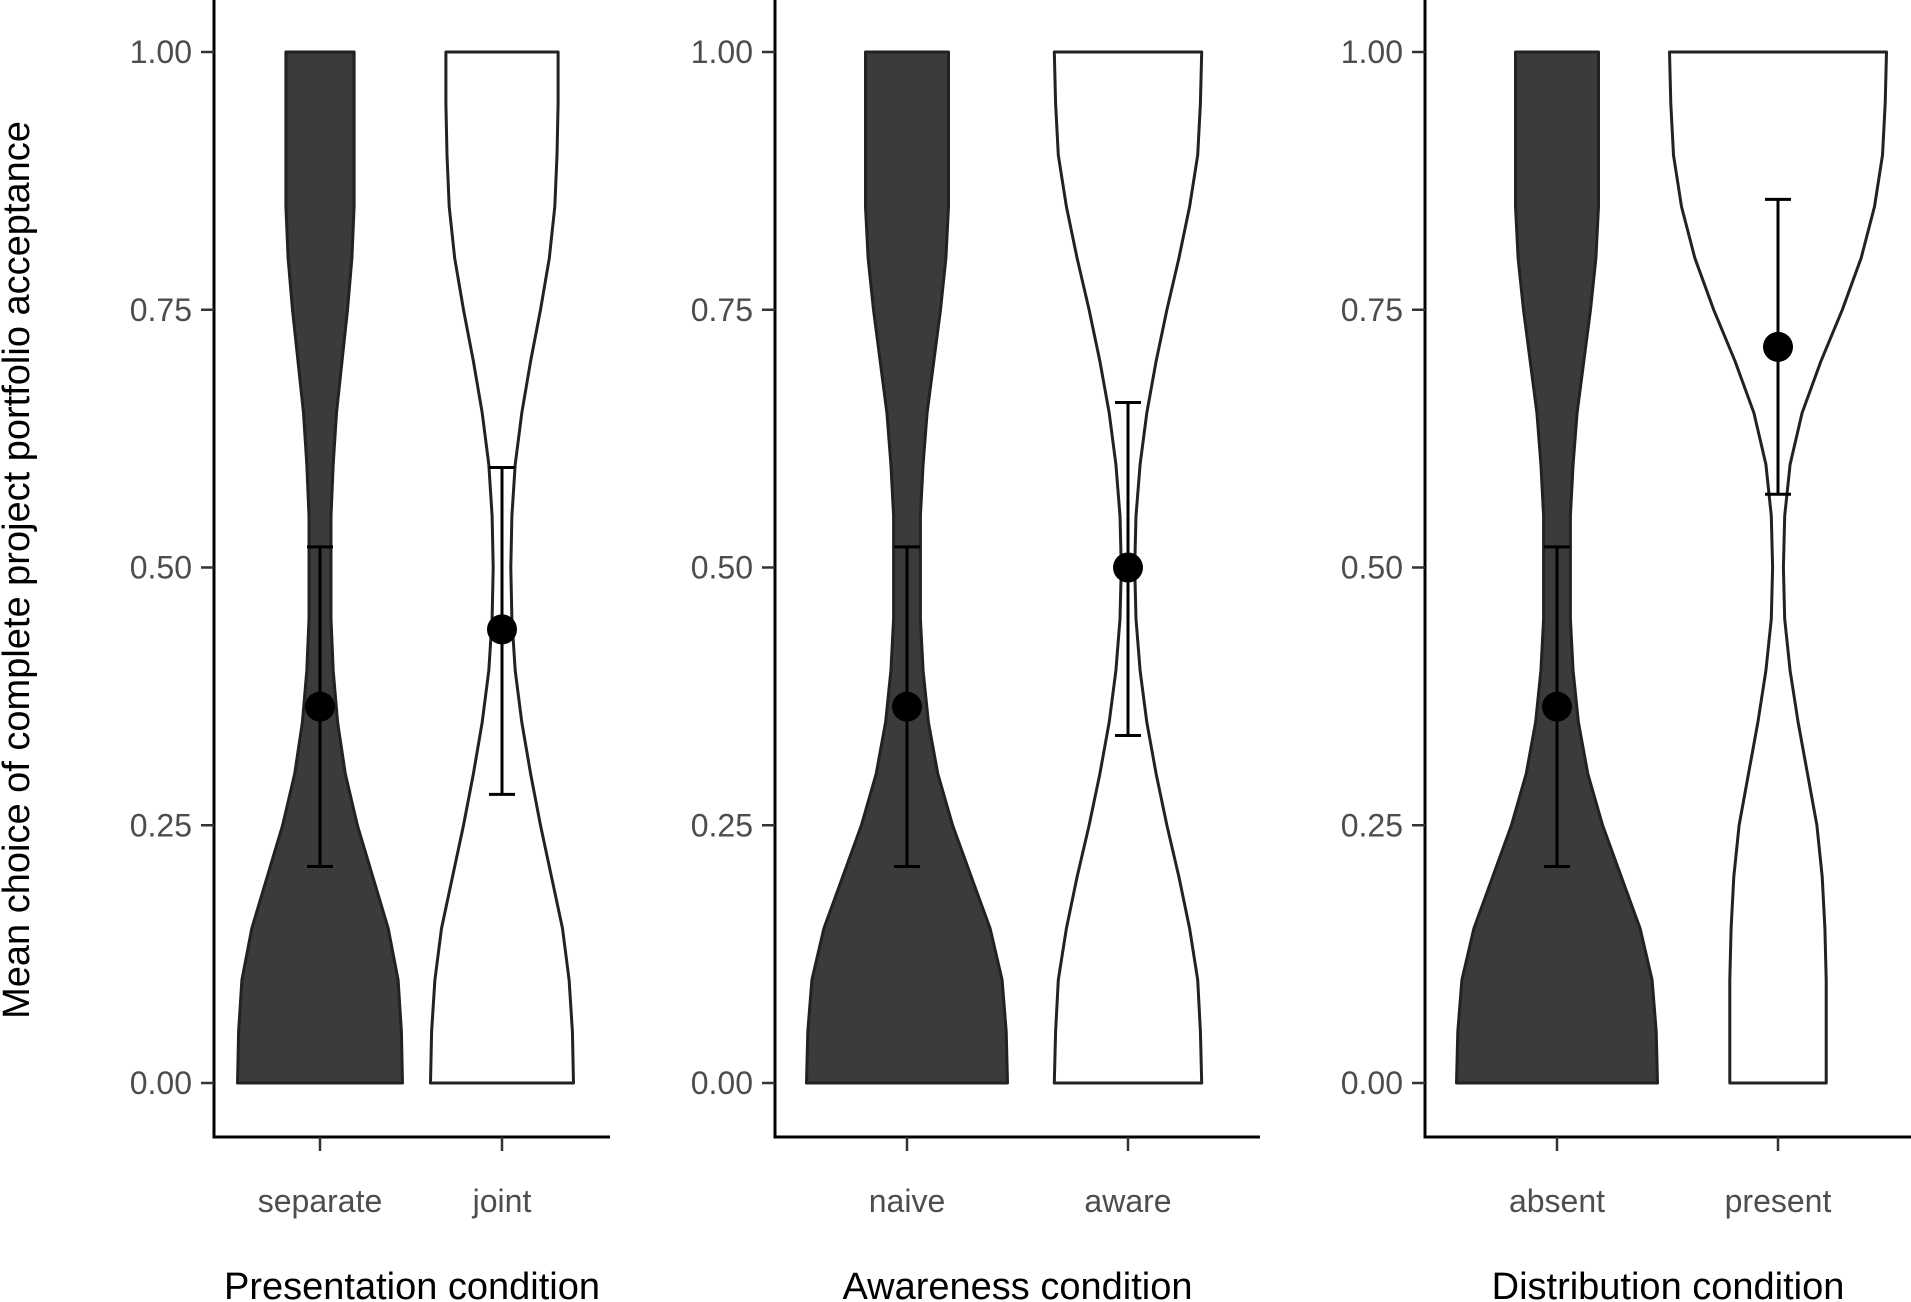 Image resolution: width=1911 pixels, height=1302 pixels. I want to click on mean-point-naive, so click(907, 706).